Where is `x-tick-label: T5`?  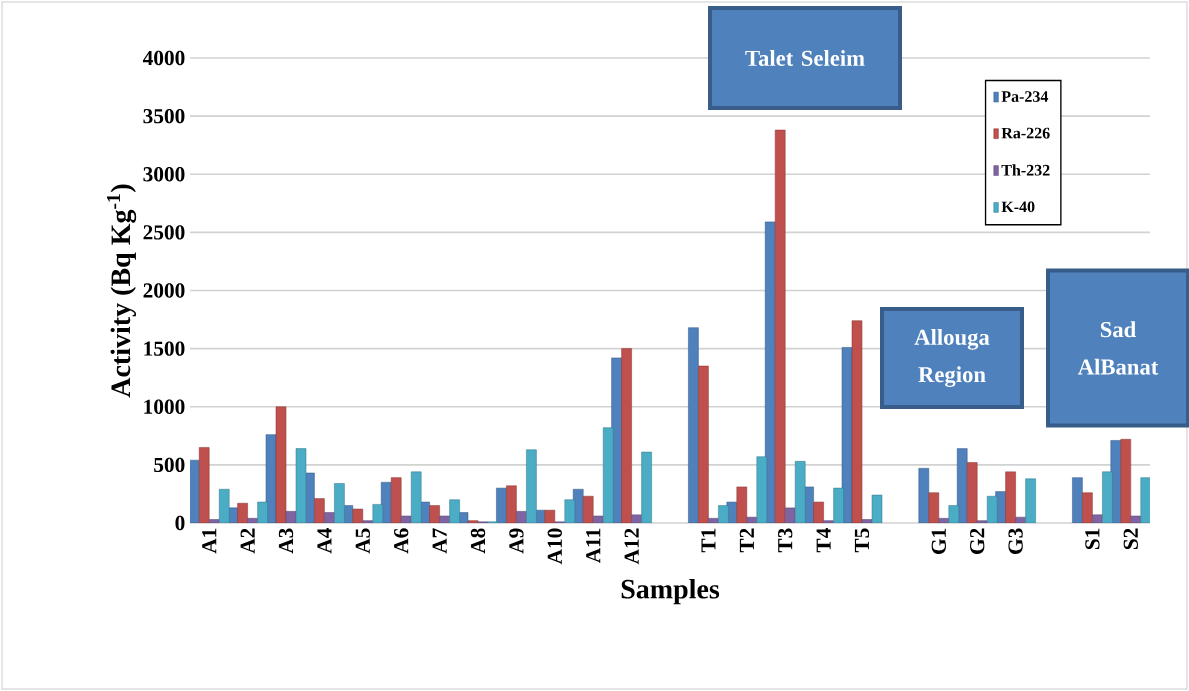 x-tick-label: T5 is located at coordinates (862, 540).